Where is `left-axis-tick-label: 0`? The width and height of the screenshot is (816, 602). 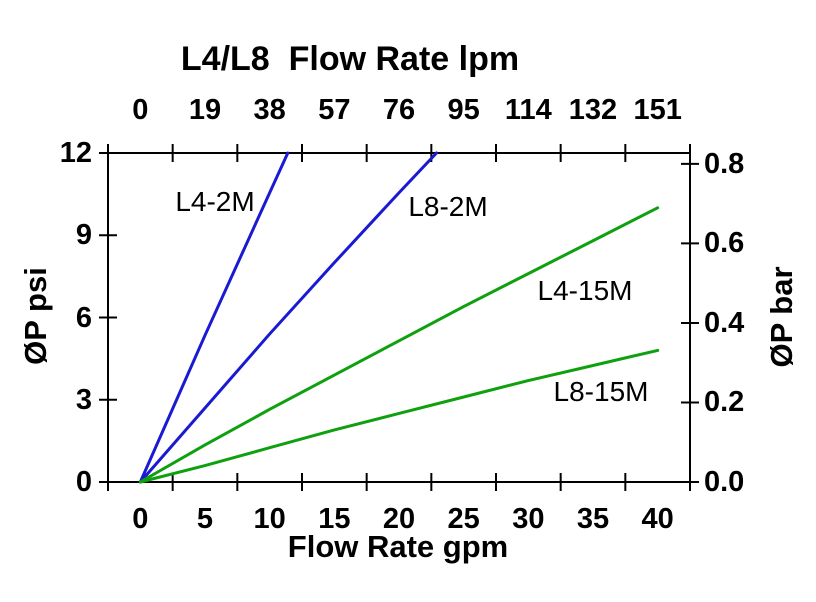
left-axis-tick-label: 0 is located at coordinates (83, 482).